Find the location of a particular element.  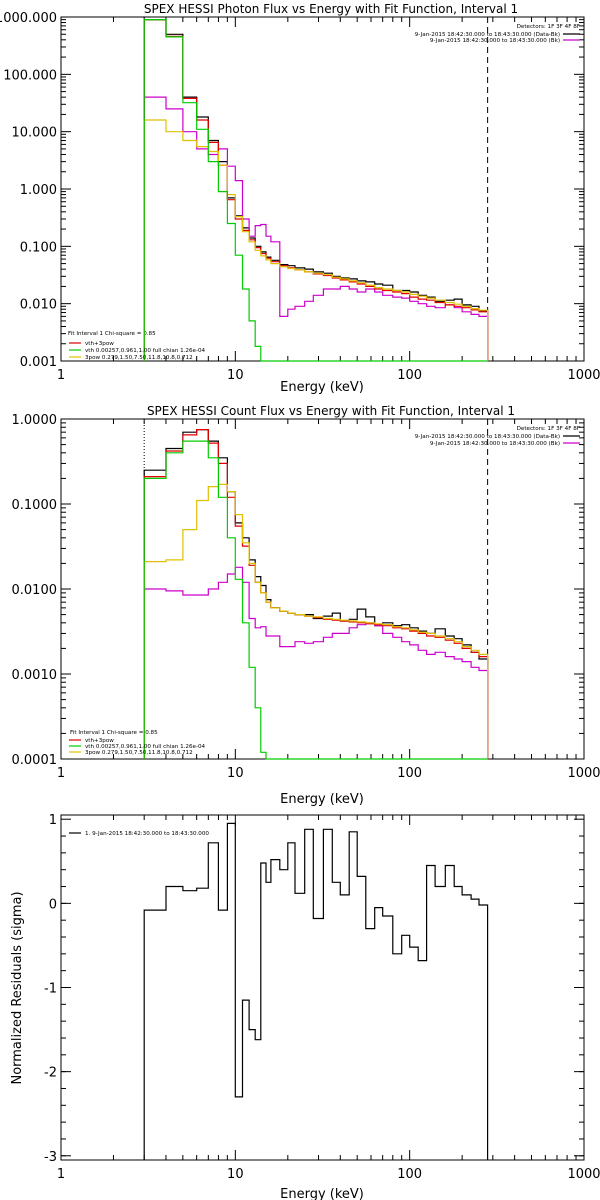

photon-flux-x-tick-label: 100 is located at coordinates (409, 375).